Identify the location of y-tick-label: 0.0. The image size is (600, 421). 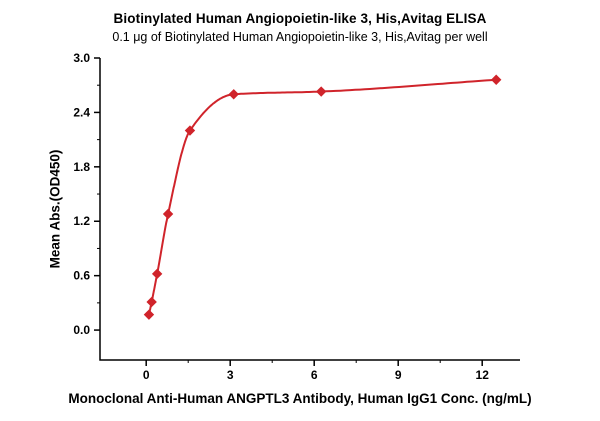
(81, 330).